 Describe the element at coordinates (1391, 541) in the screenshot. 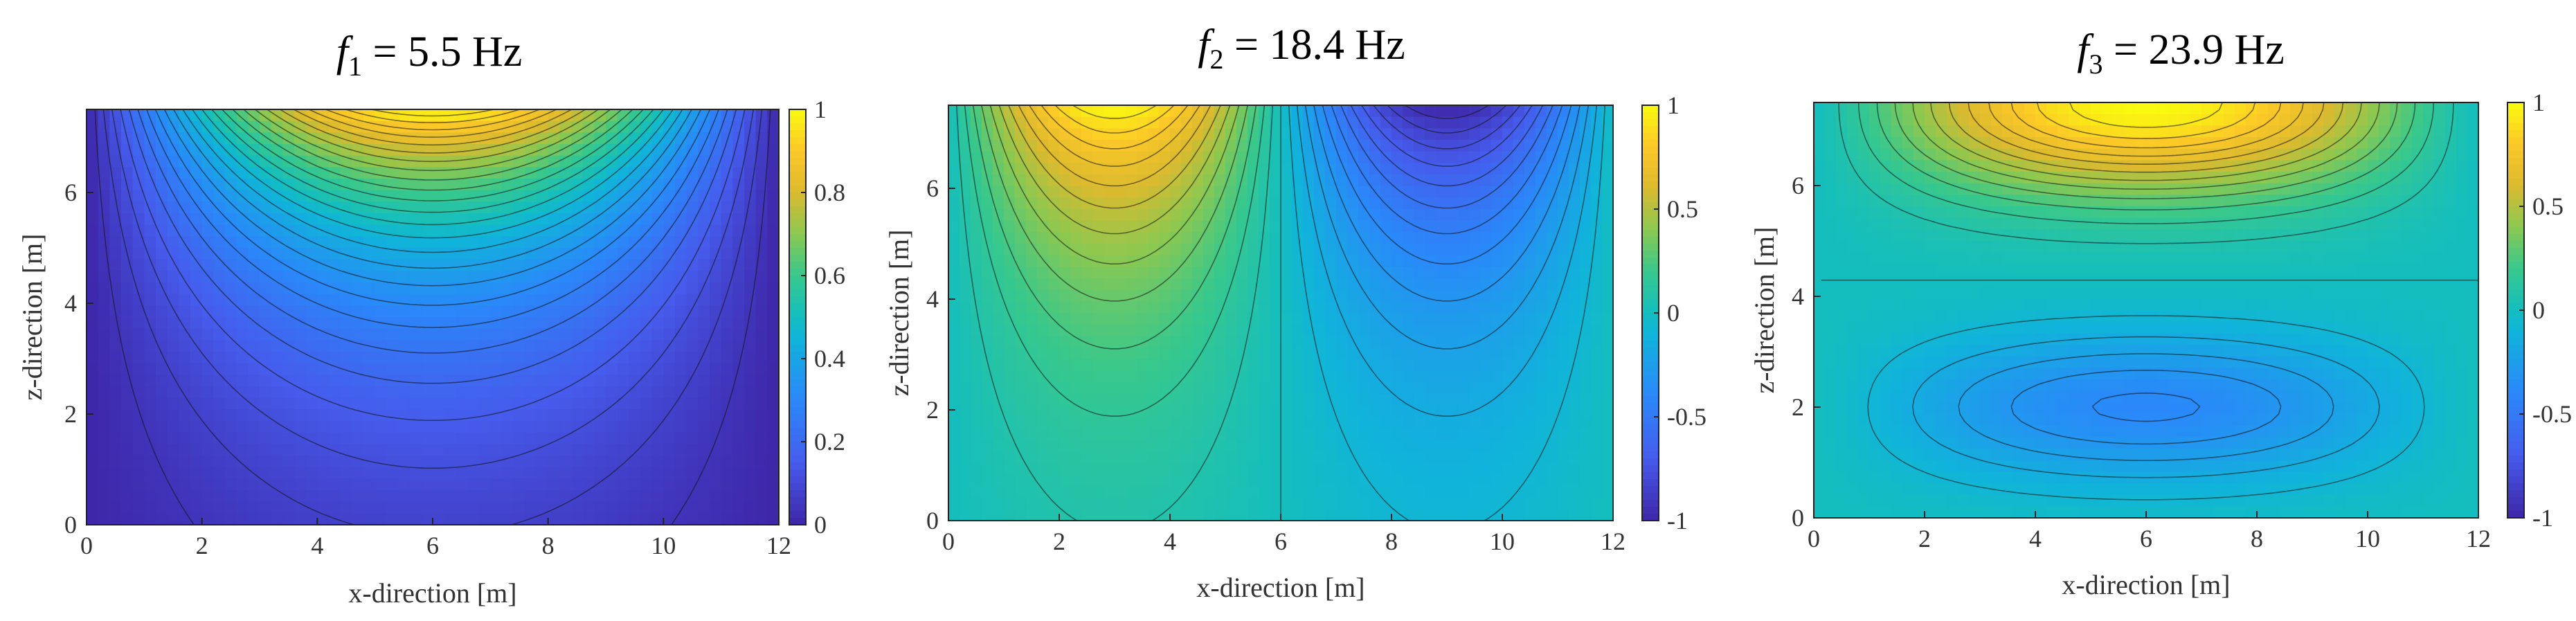

I see `x-tick-label: 8` at that location.